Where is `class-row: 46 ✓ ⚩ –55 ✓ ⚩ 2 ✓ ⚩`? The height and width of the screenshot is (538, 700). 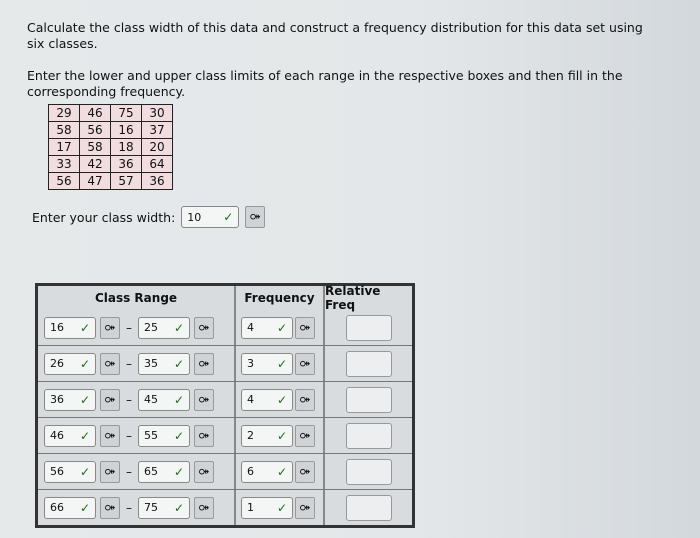
class-row: 46 ✓ ⚩ –55 ✓ ⚩ 2 ✓ ⚩ is located at coordinates (225, 435).